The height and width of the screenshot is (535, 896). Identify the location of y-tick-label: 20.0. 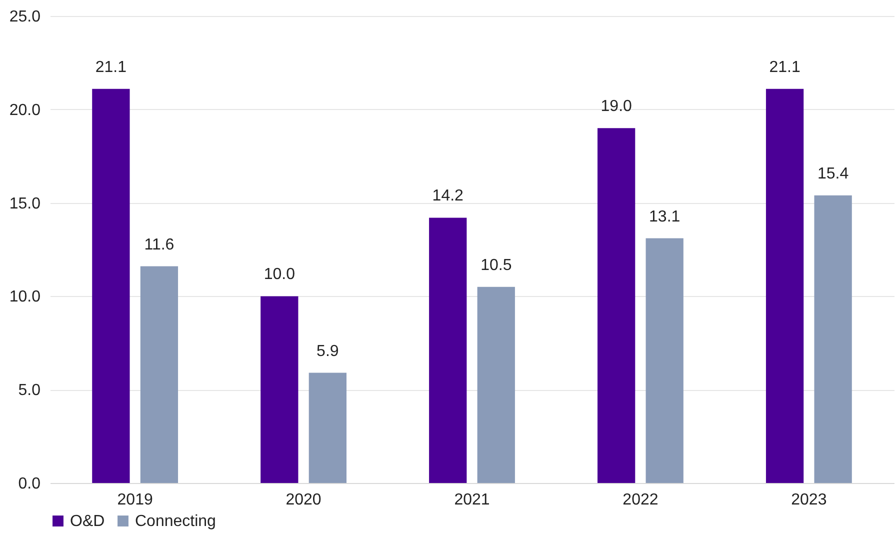
(25, 110).